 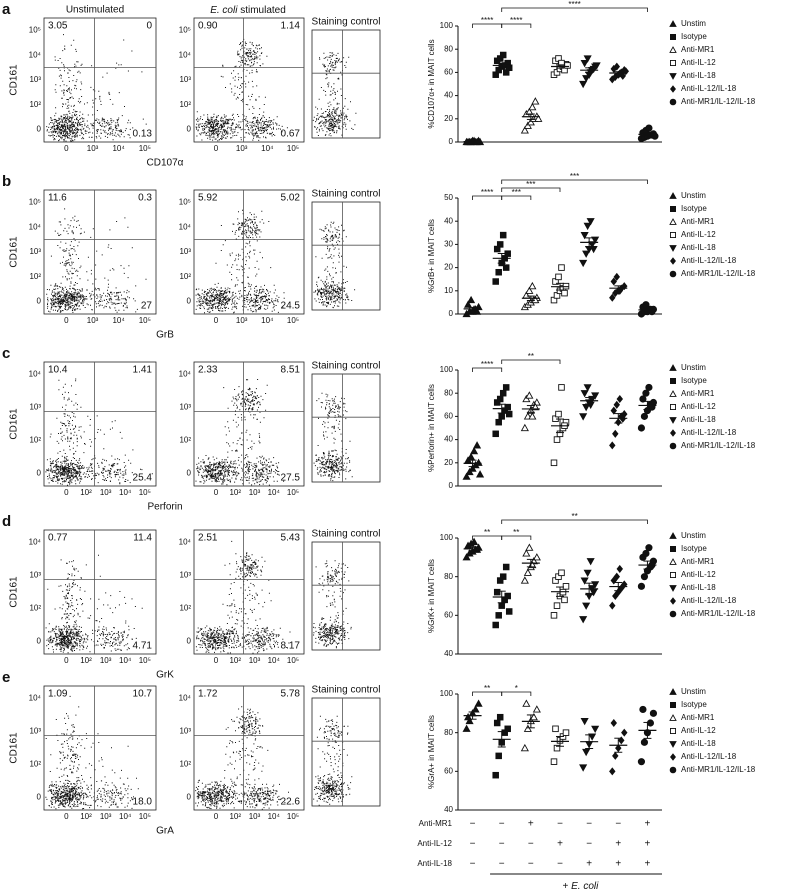 What do you see at coordinates (143, 478) in the screenshot?
I see `quadrant-value: 25.4` at bounding box center [143, 478].